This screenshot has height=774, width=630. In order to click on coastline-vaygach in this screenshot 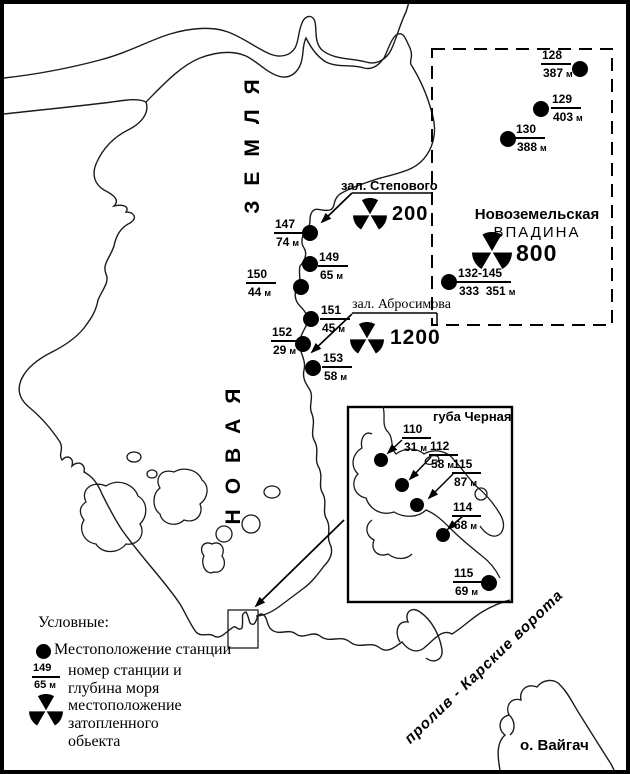, I will do `click(556, 724)`.